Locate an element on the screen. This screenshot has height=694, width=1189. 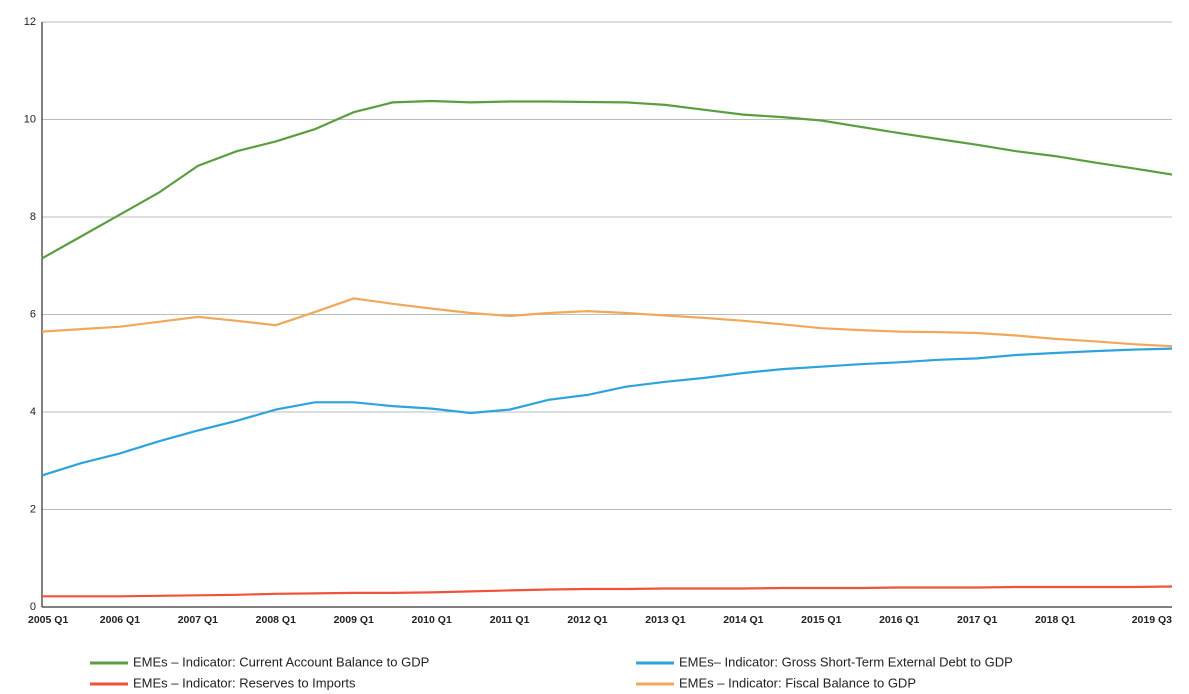
x-tick-label: 2017 Q1 is located at coordinates (977, 620).